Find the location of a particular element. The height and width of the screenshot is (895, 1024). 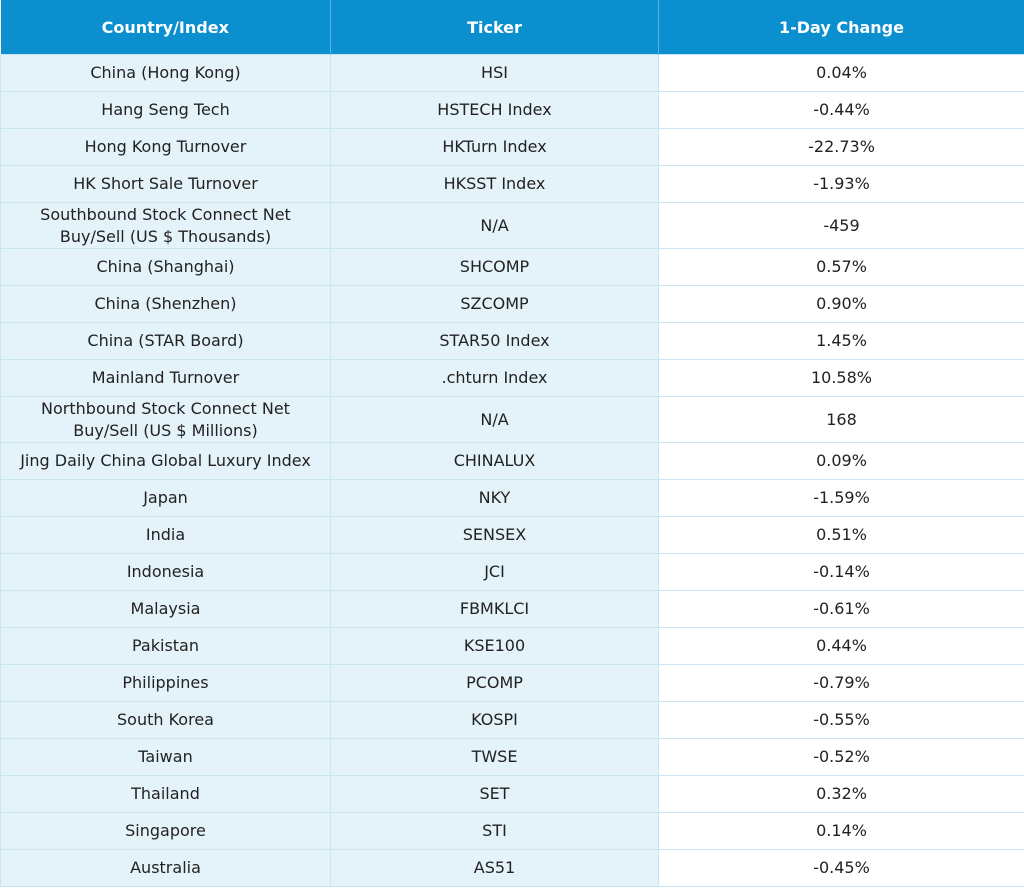

table-cell: -459 is located at coordinates (841, 225).